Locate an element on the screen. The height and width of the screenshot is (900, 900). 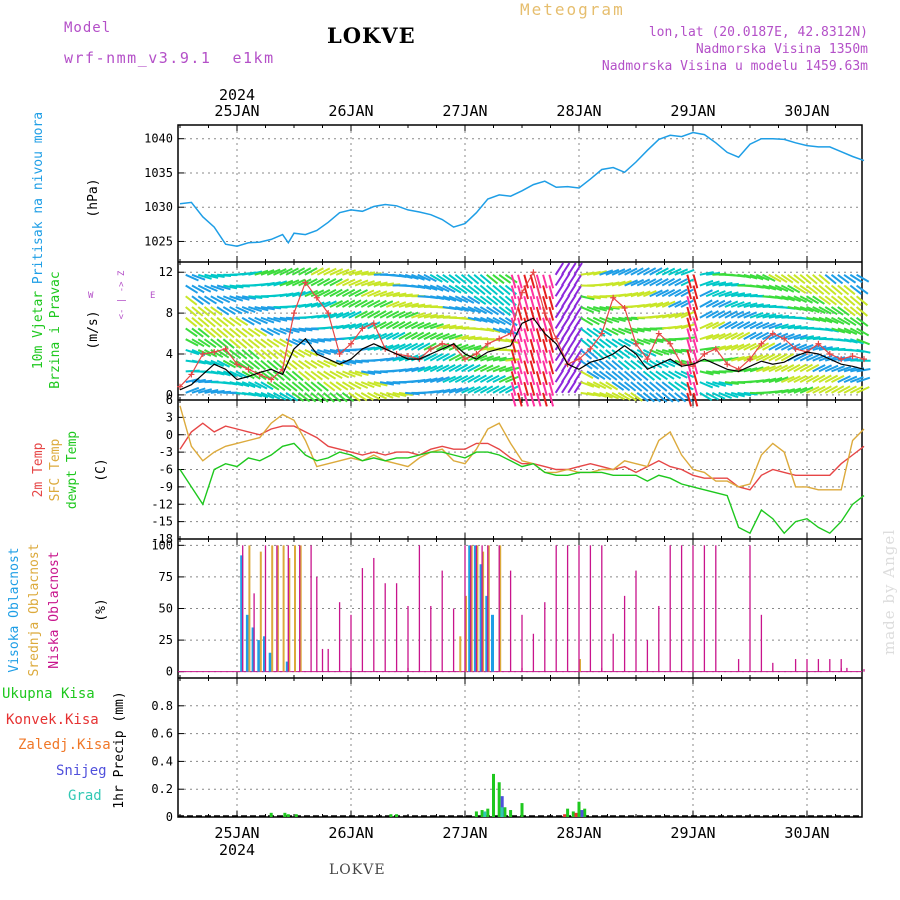
y-tick-label: 0 is located at coordinates (169, 817).